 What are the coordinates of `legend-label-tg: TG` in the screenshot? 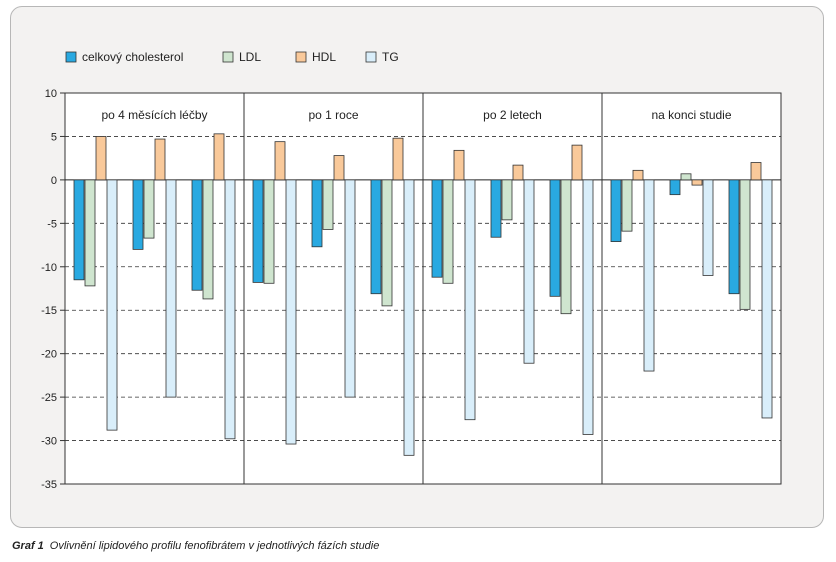 It's located at (390, 57).